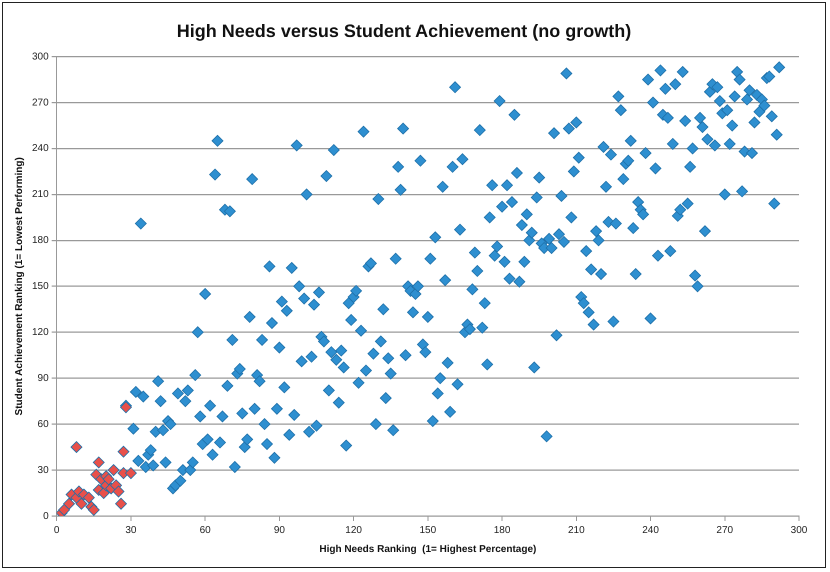 The image size is (830, 572). What do you see at coordinates (41, 240) in the screenshot?
I see `y-tick-label: 180` at bounding box center [41, 240].